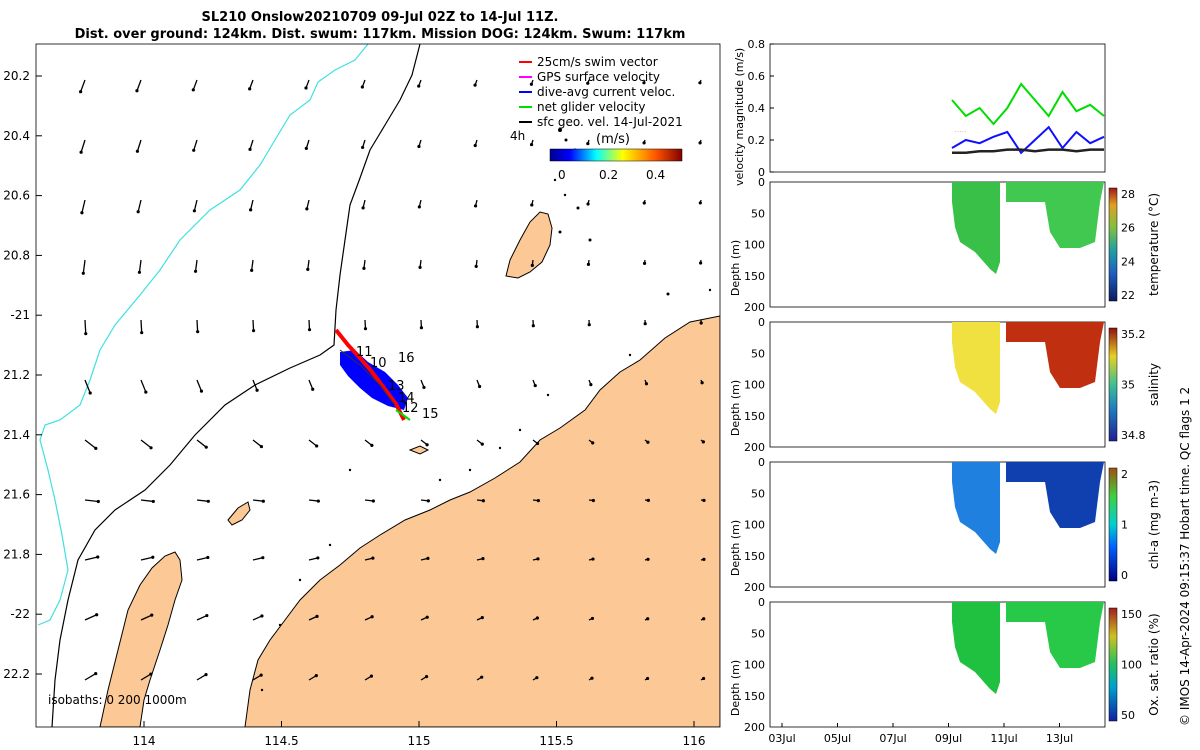  Describe the element at coordinates (1154, 244) in the screenshot. I see `cbar-label: temperature (°C)` at that location.